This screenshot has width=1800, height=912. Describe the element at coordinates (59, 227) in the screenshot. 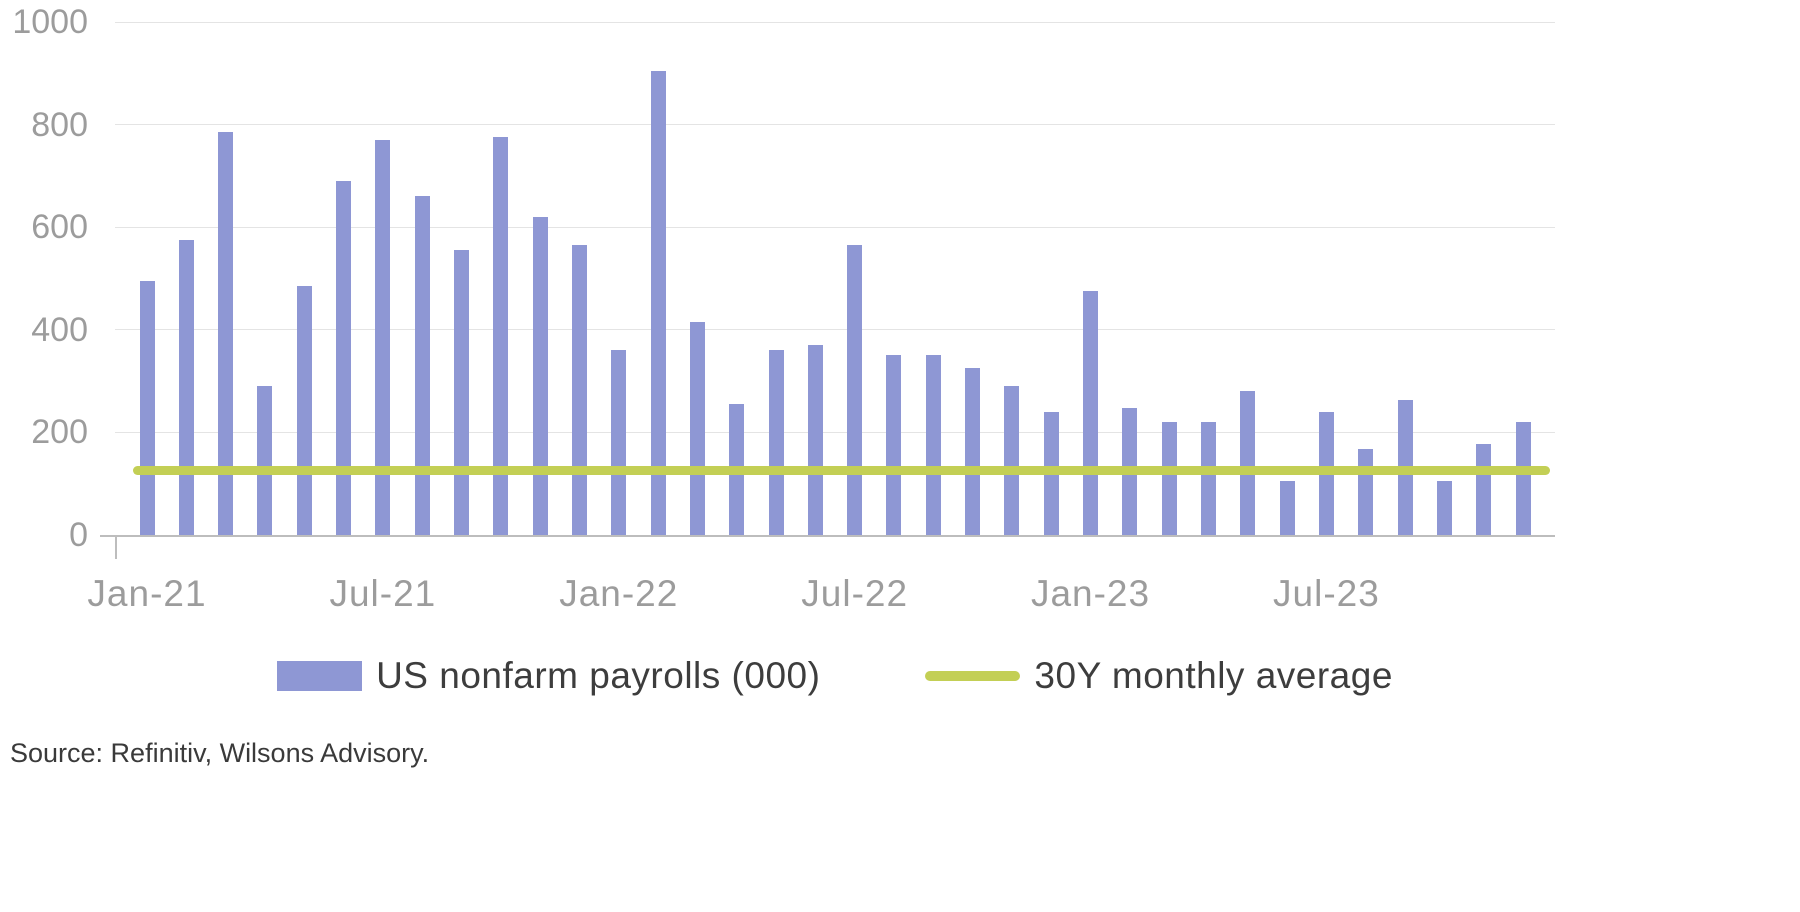

I see `y-axis-label-600: 600` at that location.